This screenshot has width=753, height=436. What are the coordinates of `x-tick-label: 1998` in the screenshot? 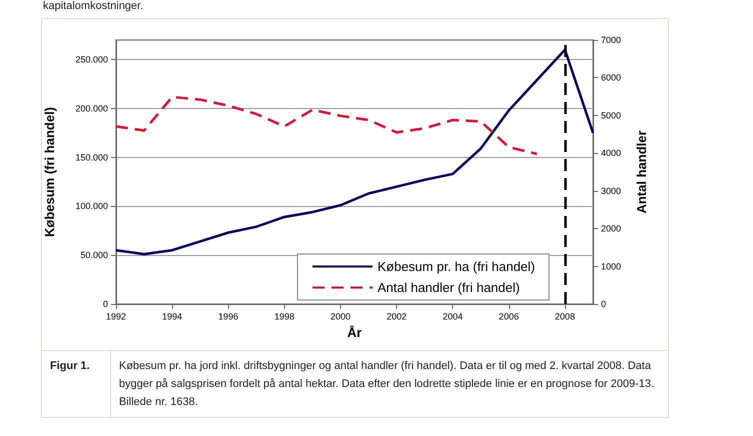 It's located at (284, 317).